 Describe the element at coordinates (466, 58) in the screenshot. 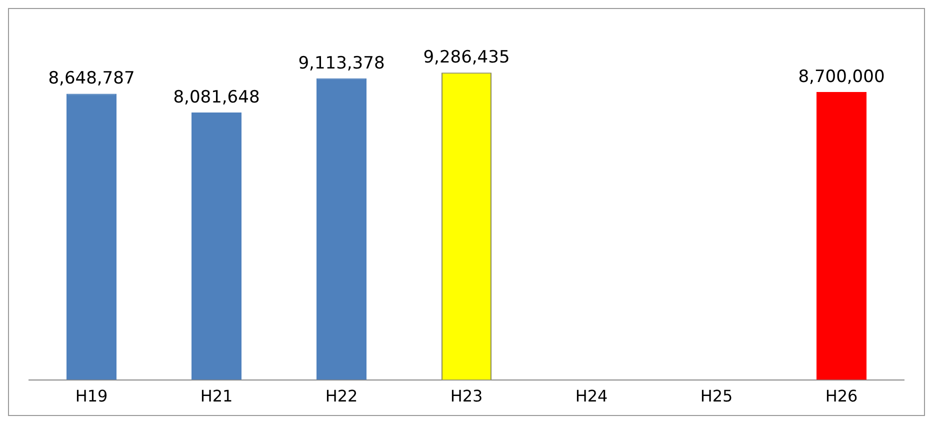

I see `data-label: 9,286,435` at that location.